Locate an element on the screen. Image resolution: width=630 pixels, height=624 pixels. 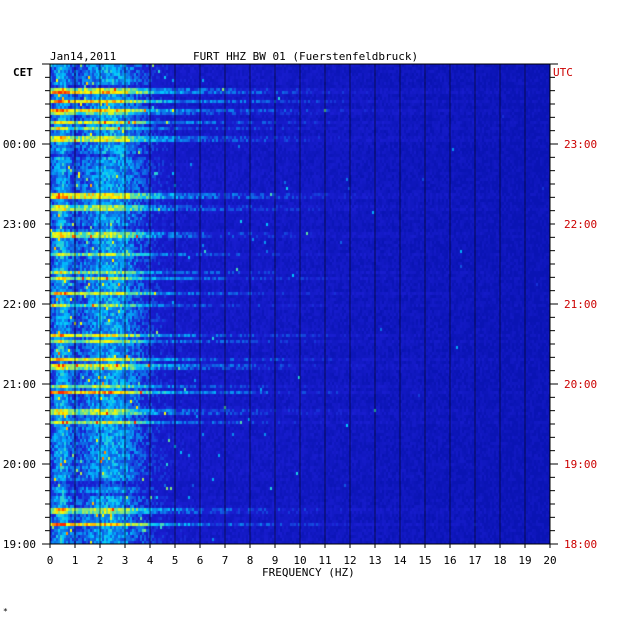
right-time-label: 23:00 is located at coordinates (580, 144).